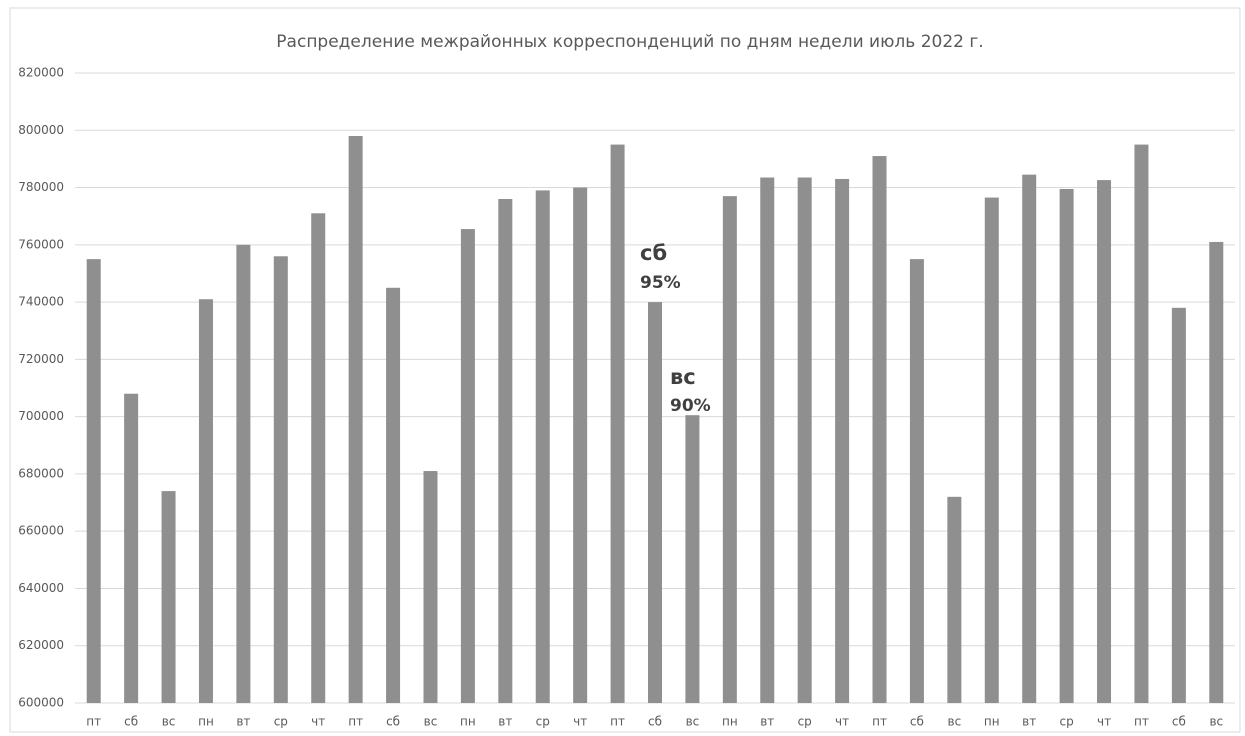 Image resolution: width=1245 pixels, height=736 pixels. I want to click on annotation-day: сб, so click(653, 253).